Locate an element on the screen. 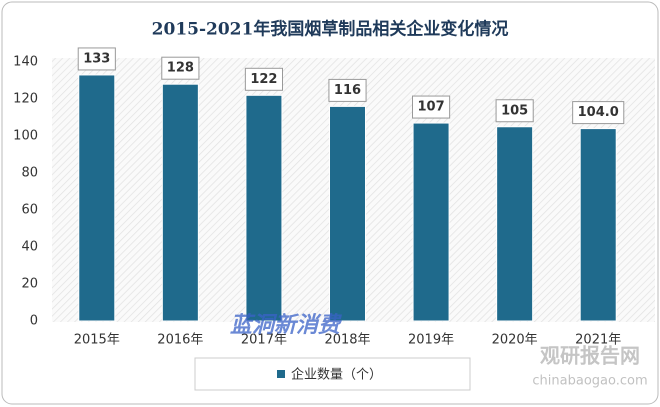 The image size is (660, 407). data-label: 105 is located at coordinates (514, 110).